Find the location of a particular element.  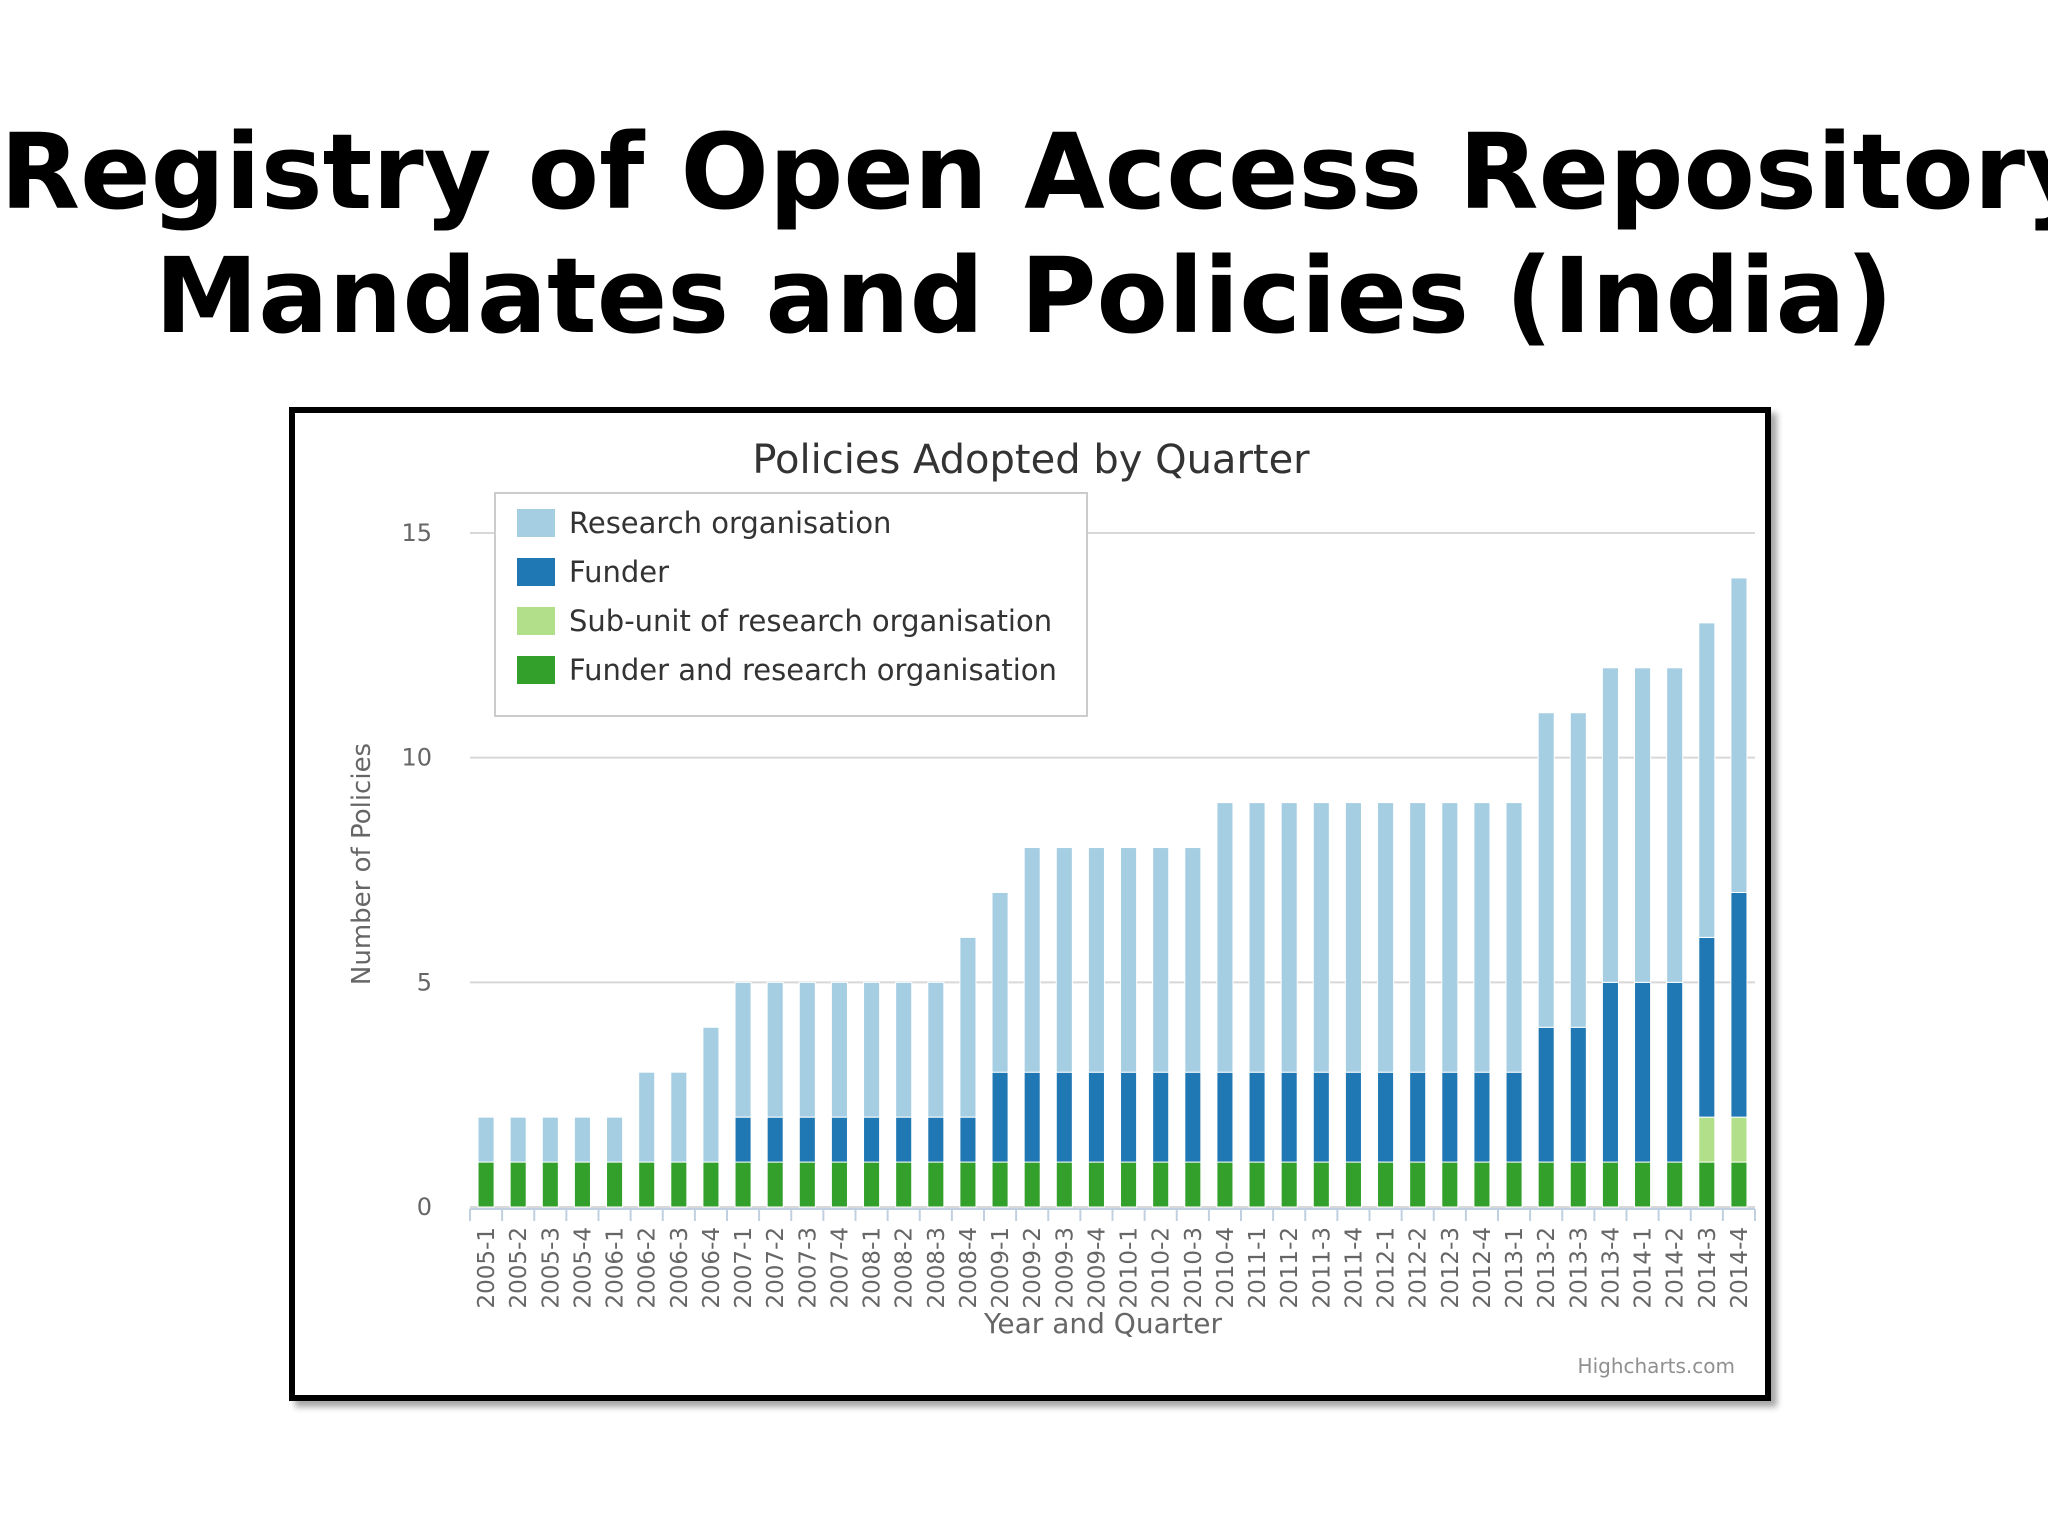

bar-2005-1-research-organisation is located at coordinates (486, 1139).